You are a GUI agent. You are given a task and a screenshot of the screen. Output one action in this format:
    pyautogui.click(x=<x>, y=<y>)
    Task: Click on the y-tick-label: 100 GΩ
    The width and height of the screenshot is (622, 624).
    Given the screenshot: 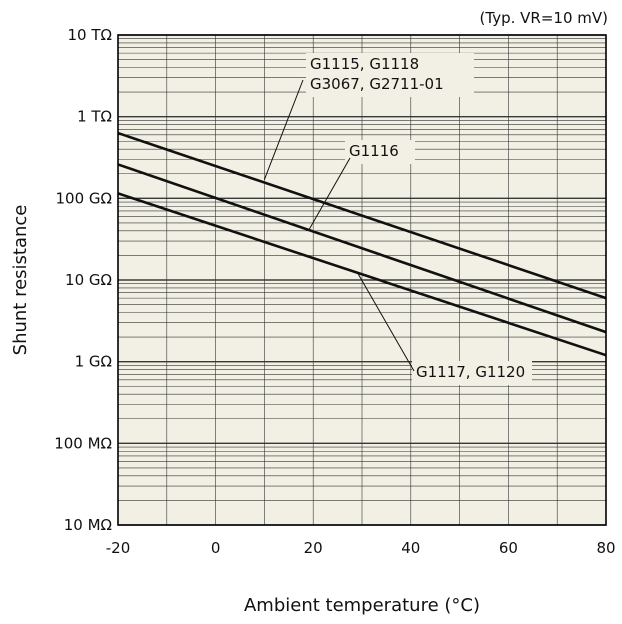 What is the action you would take?
    pyautogui.click(x=84, y=198)
    